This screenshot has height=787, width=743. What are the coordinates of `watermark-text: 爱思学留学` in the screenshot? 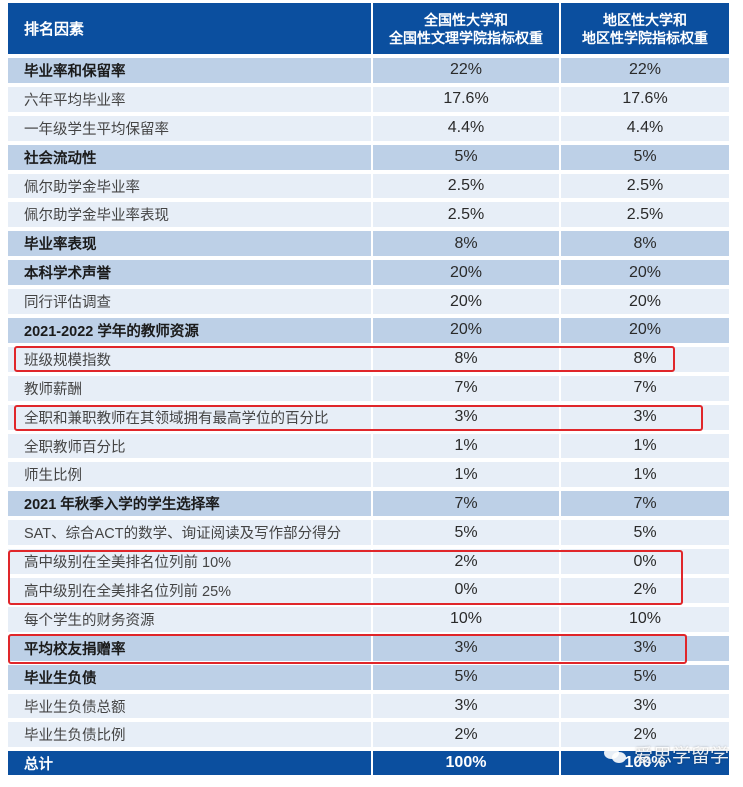 It's located at (682, 756).